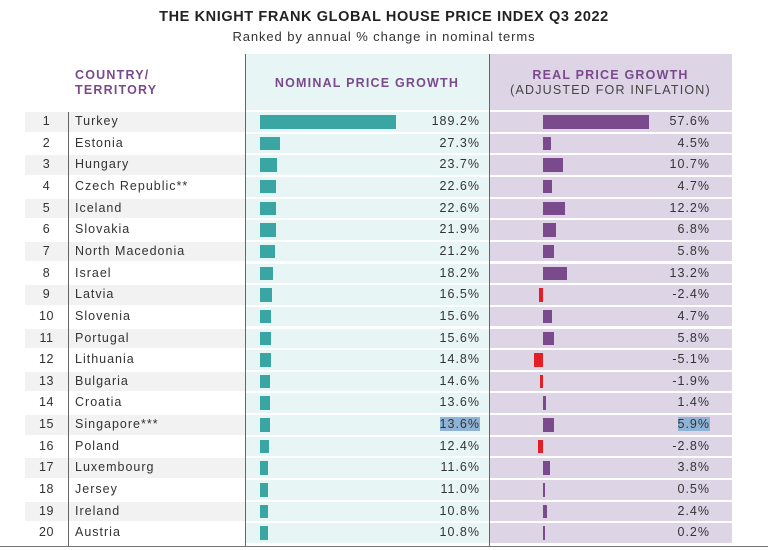  I want to click on nominal-value-label: 18.2%, so click(459, 272).